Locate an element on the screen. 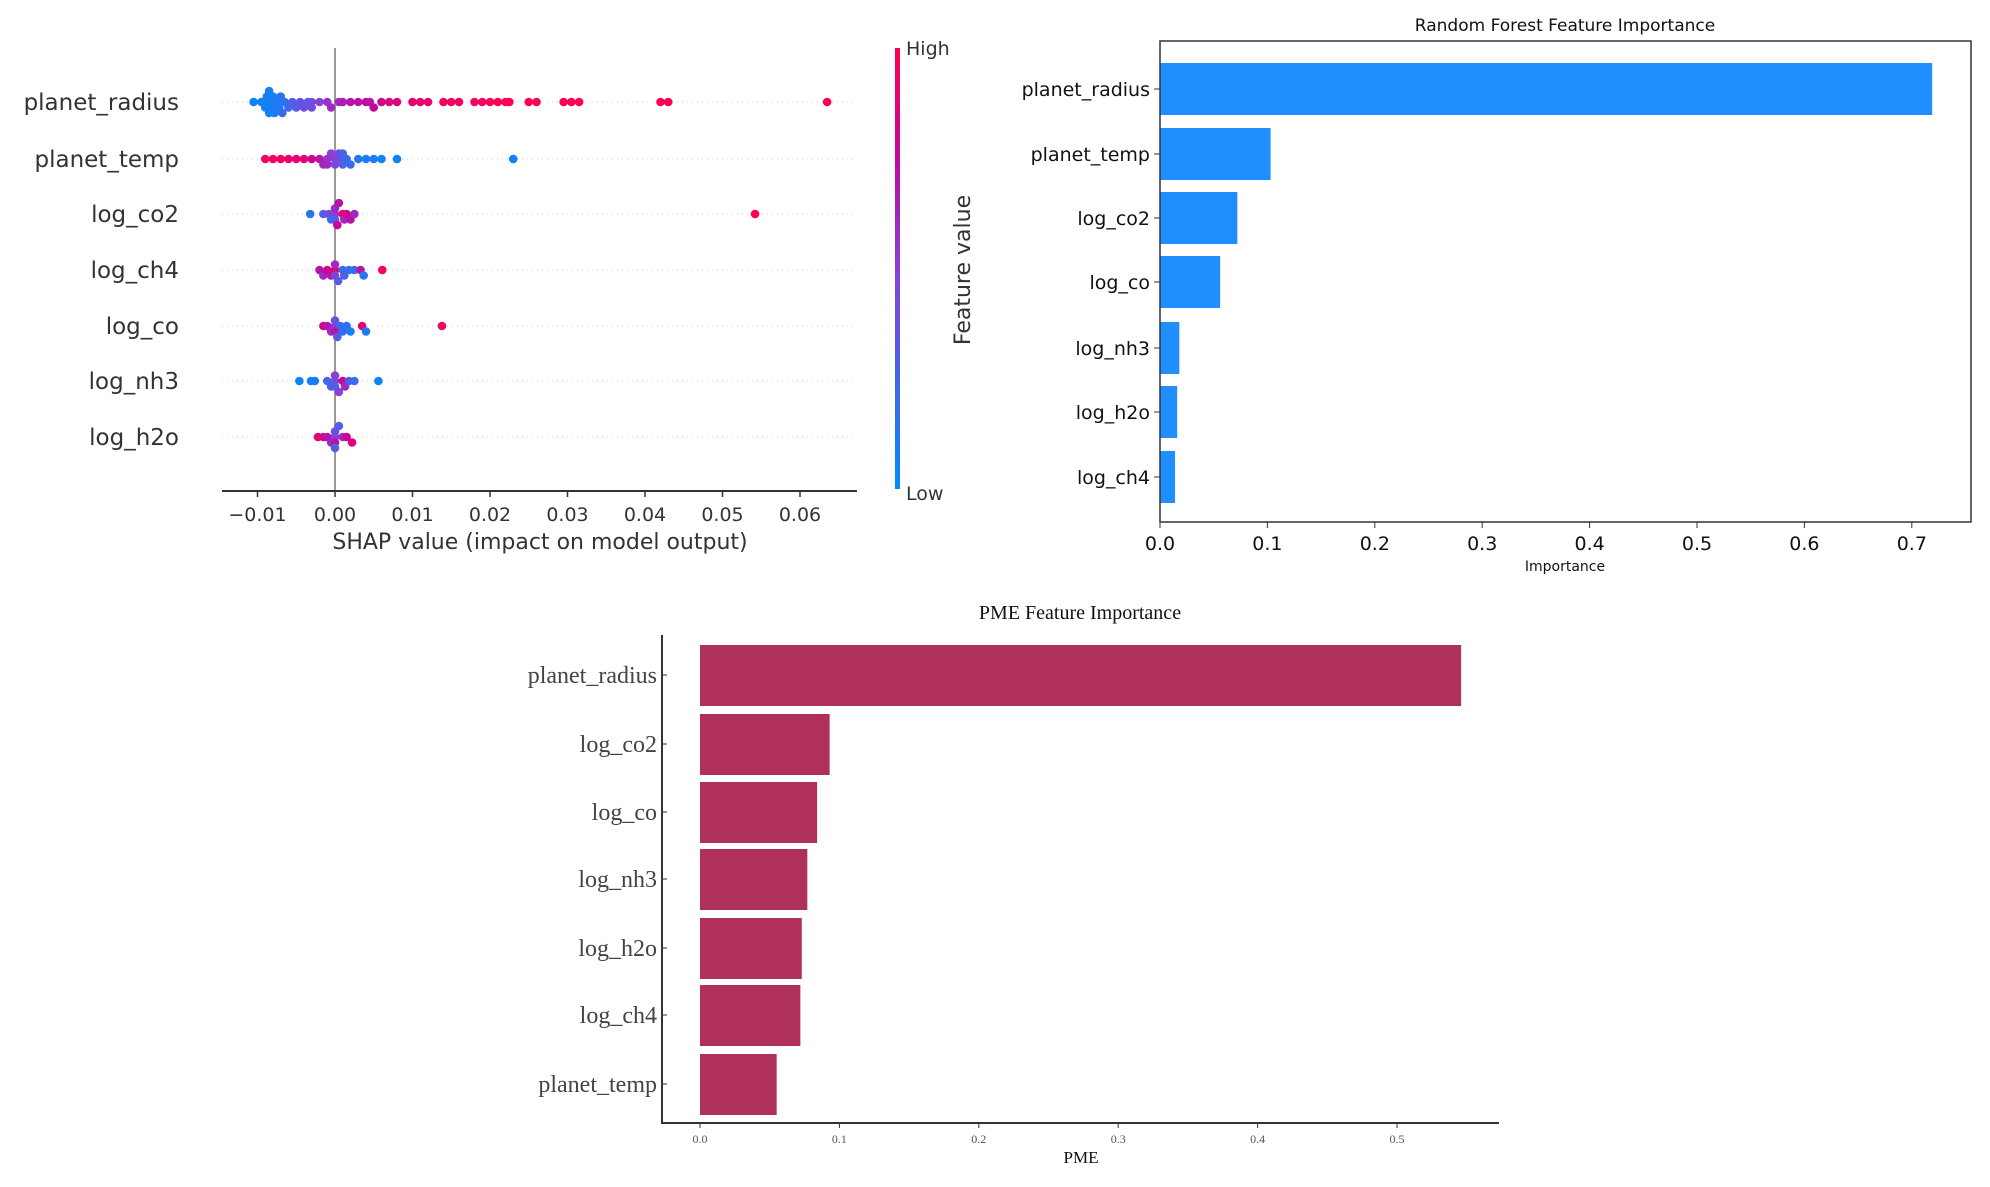 The image size is (1990, 1187). x-tick-label: 0.7 is located at coordinates (1912, 544).